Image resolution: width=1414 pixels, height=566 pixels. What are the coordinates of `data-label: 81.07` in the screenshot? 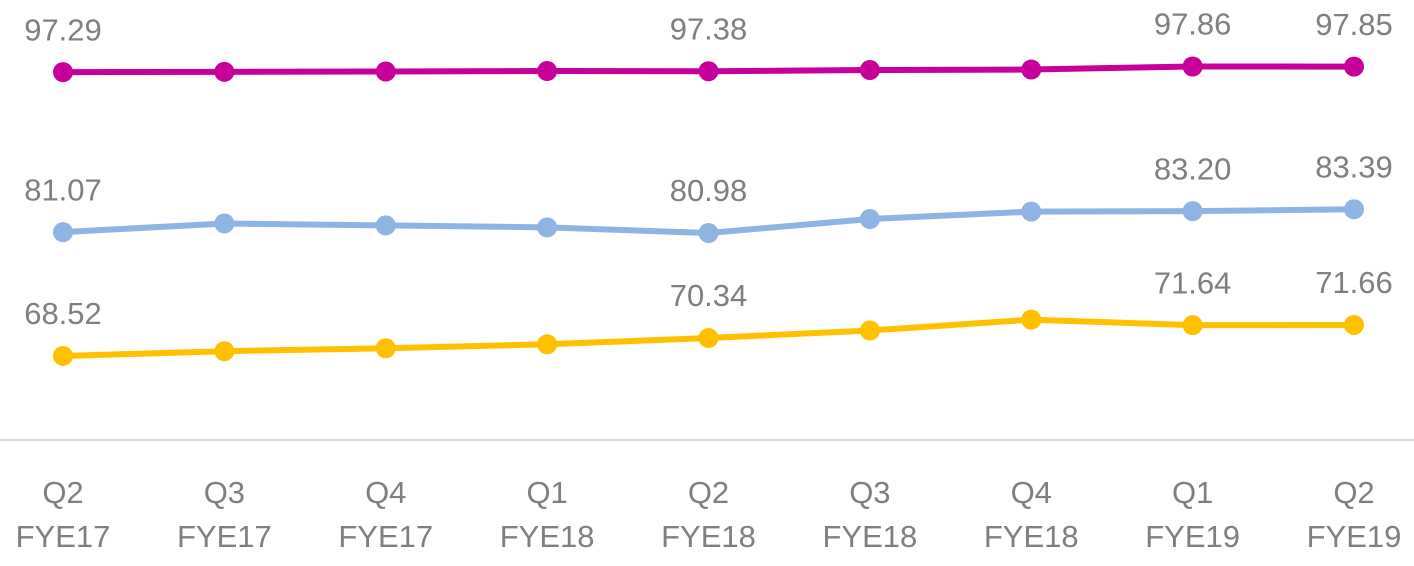 It's located at (63, 189).